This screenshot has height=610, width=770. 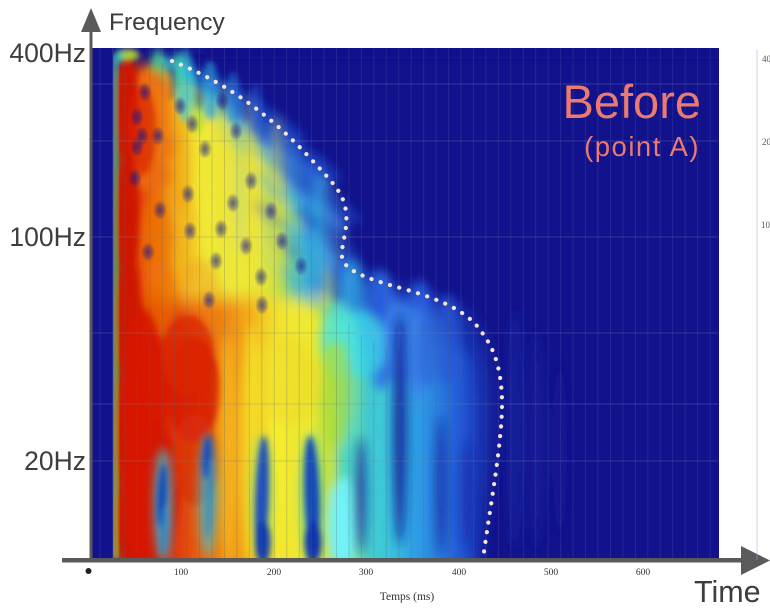 I want to click on svg-text: Time, so click(x=727, y=592).